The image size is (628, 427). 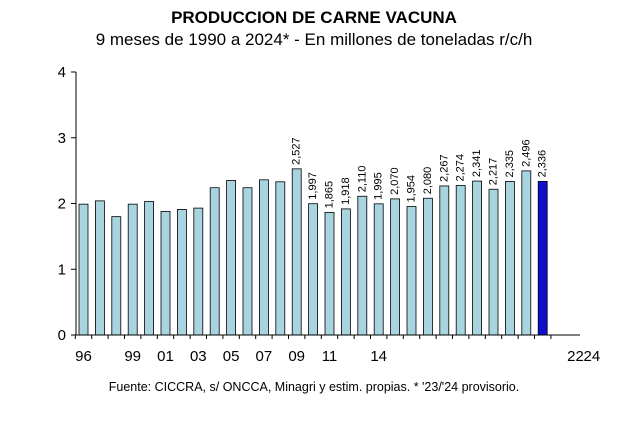 I want to click on data-label-2018: 2,336, so click(x=543, y=164).